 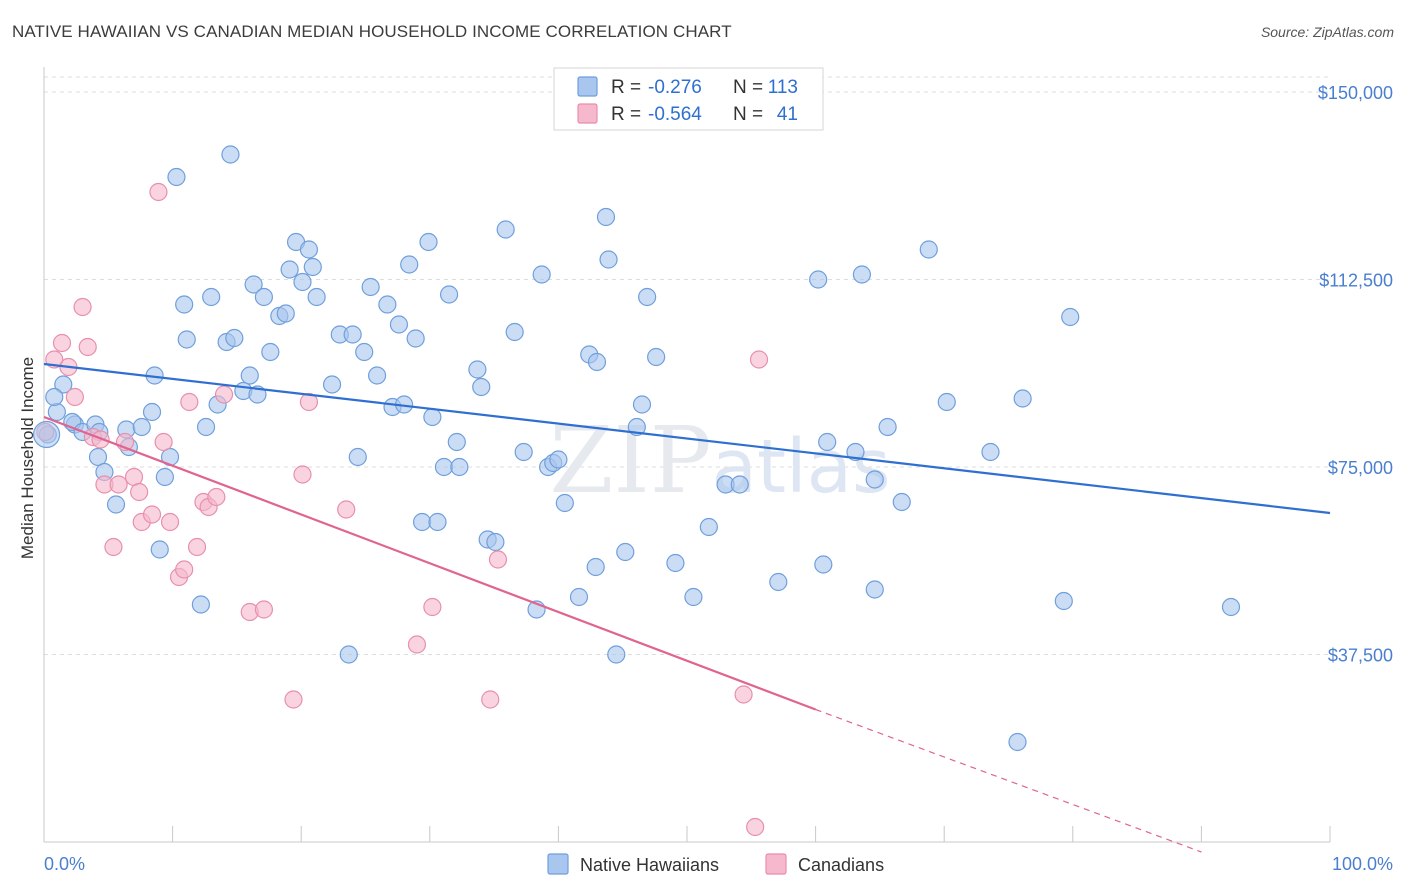 What do you see at coordinates (787, 114) in the screenshot?
I see `legend-n-value: 41` at bounding box center [787, 114].